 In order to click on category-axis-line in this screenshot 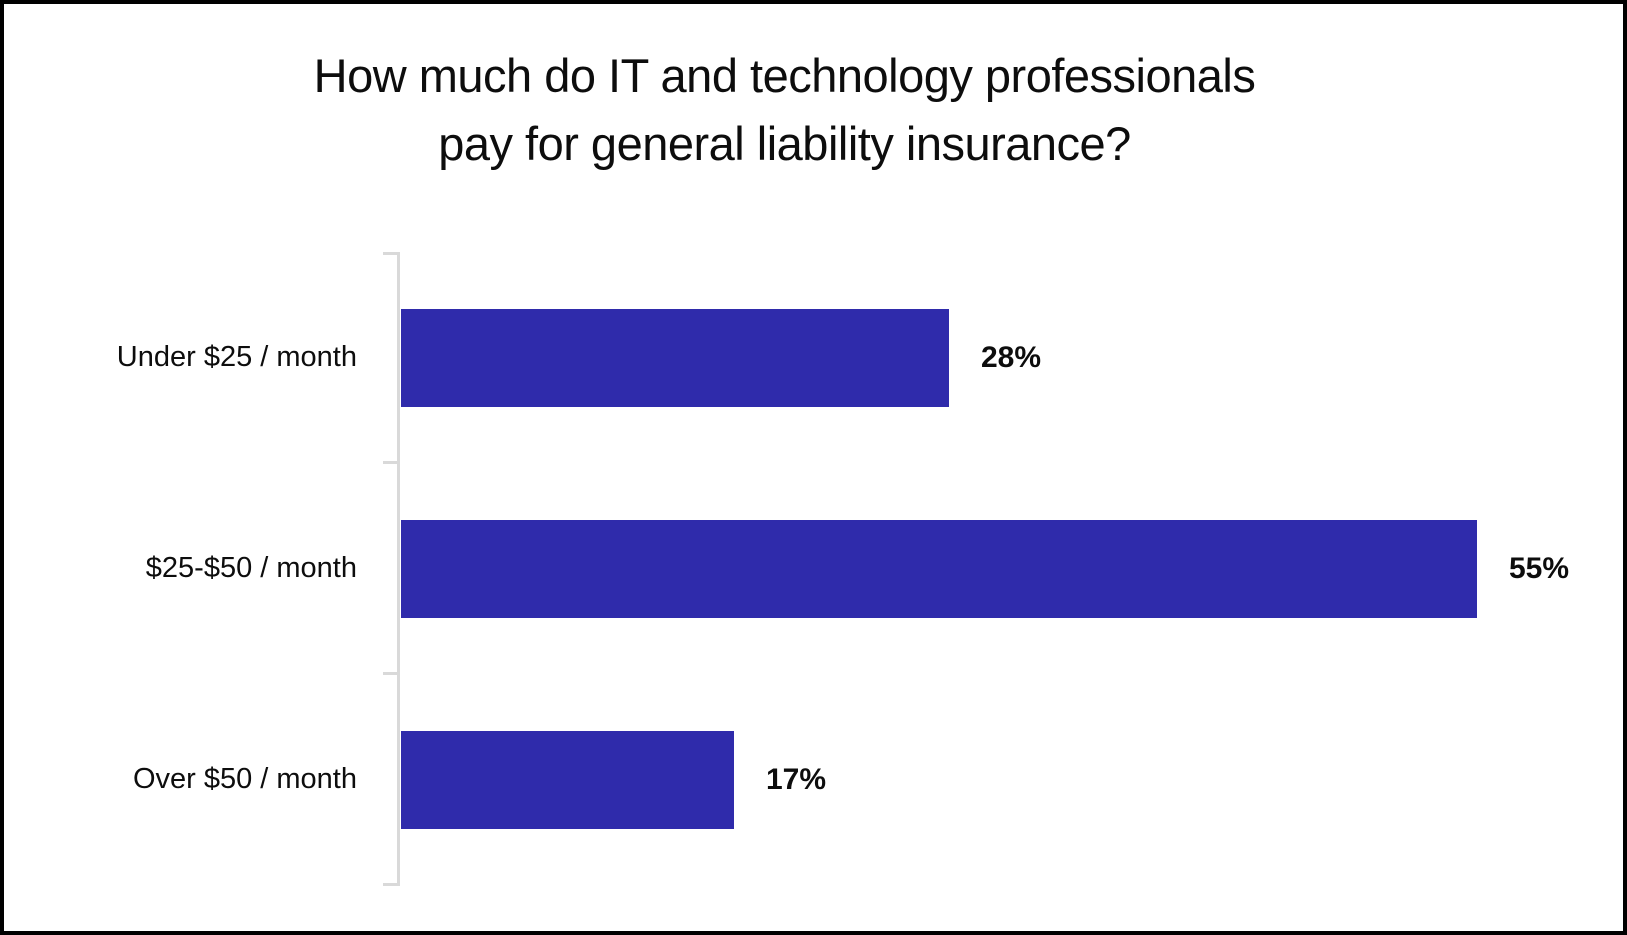, I will do `click(398, 569)`.